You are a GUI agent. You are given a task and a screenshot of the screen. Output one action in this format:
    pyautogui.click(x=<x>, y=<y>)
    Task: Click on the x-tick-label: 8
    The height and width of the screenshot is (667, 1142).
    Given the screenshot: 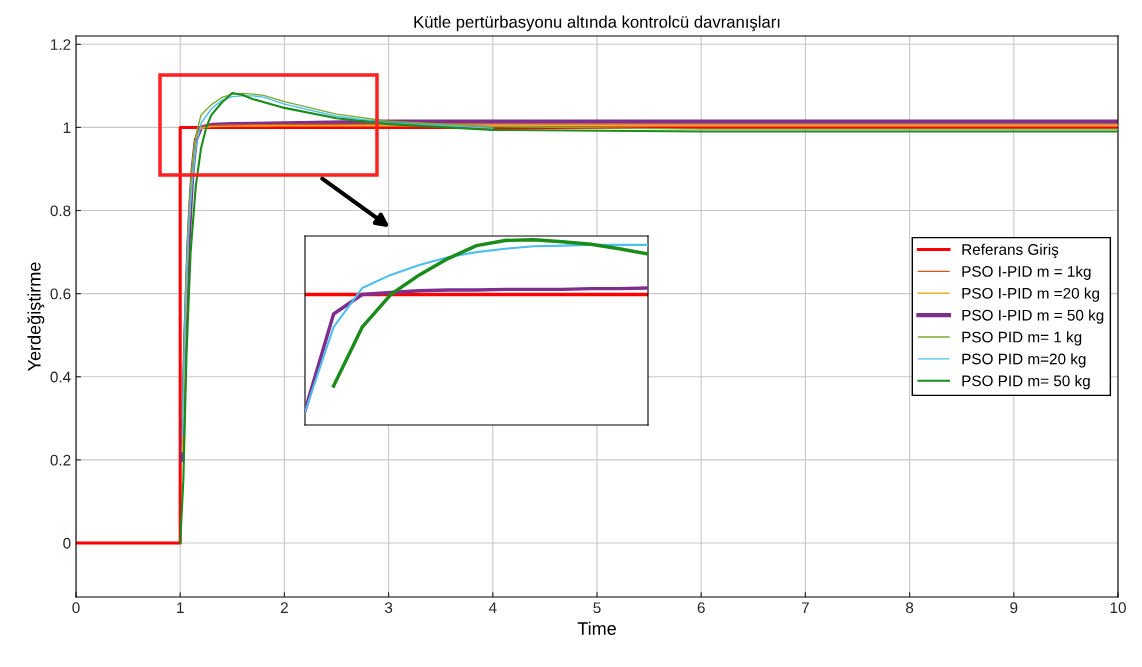 What is the action you would take?
    pyautogui.click(x=910, y=608)
    